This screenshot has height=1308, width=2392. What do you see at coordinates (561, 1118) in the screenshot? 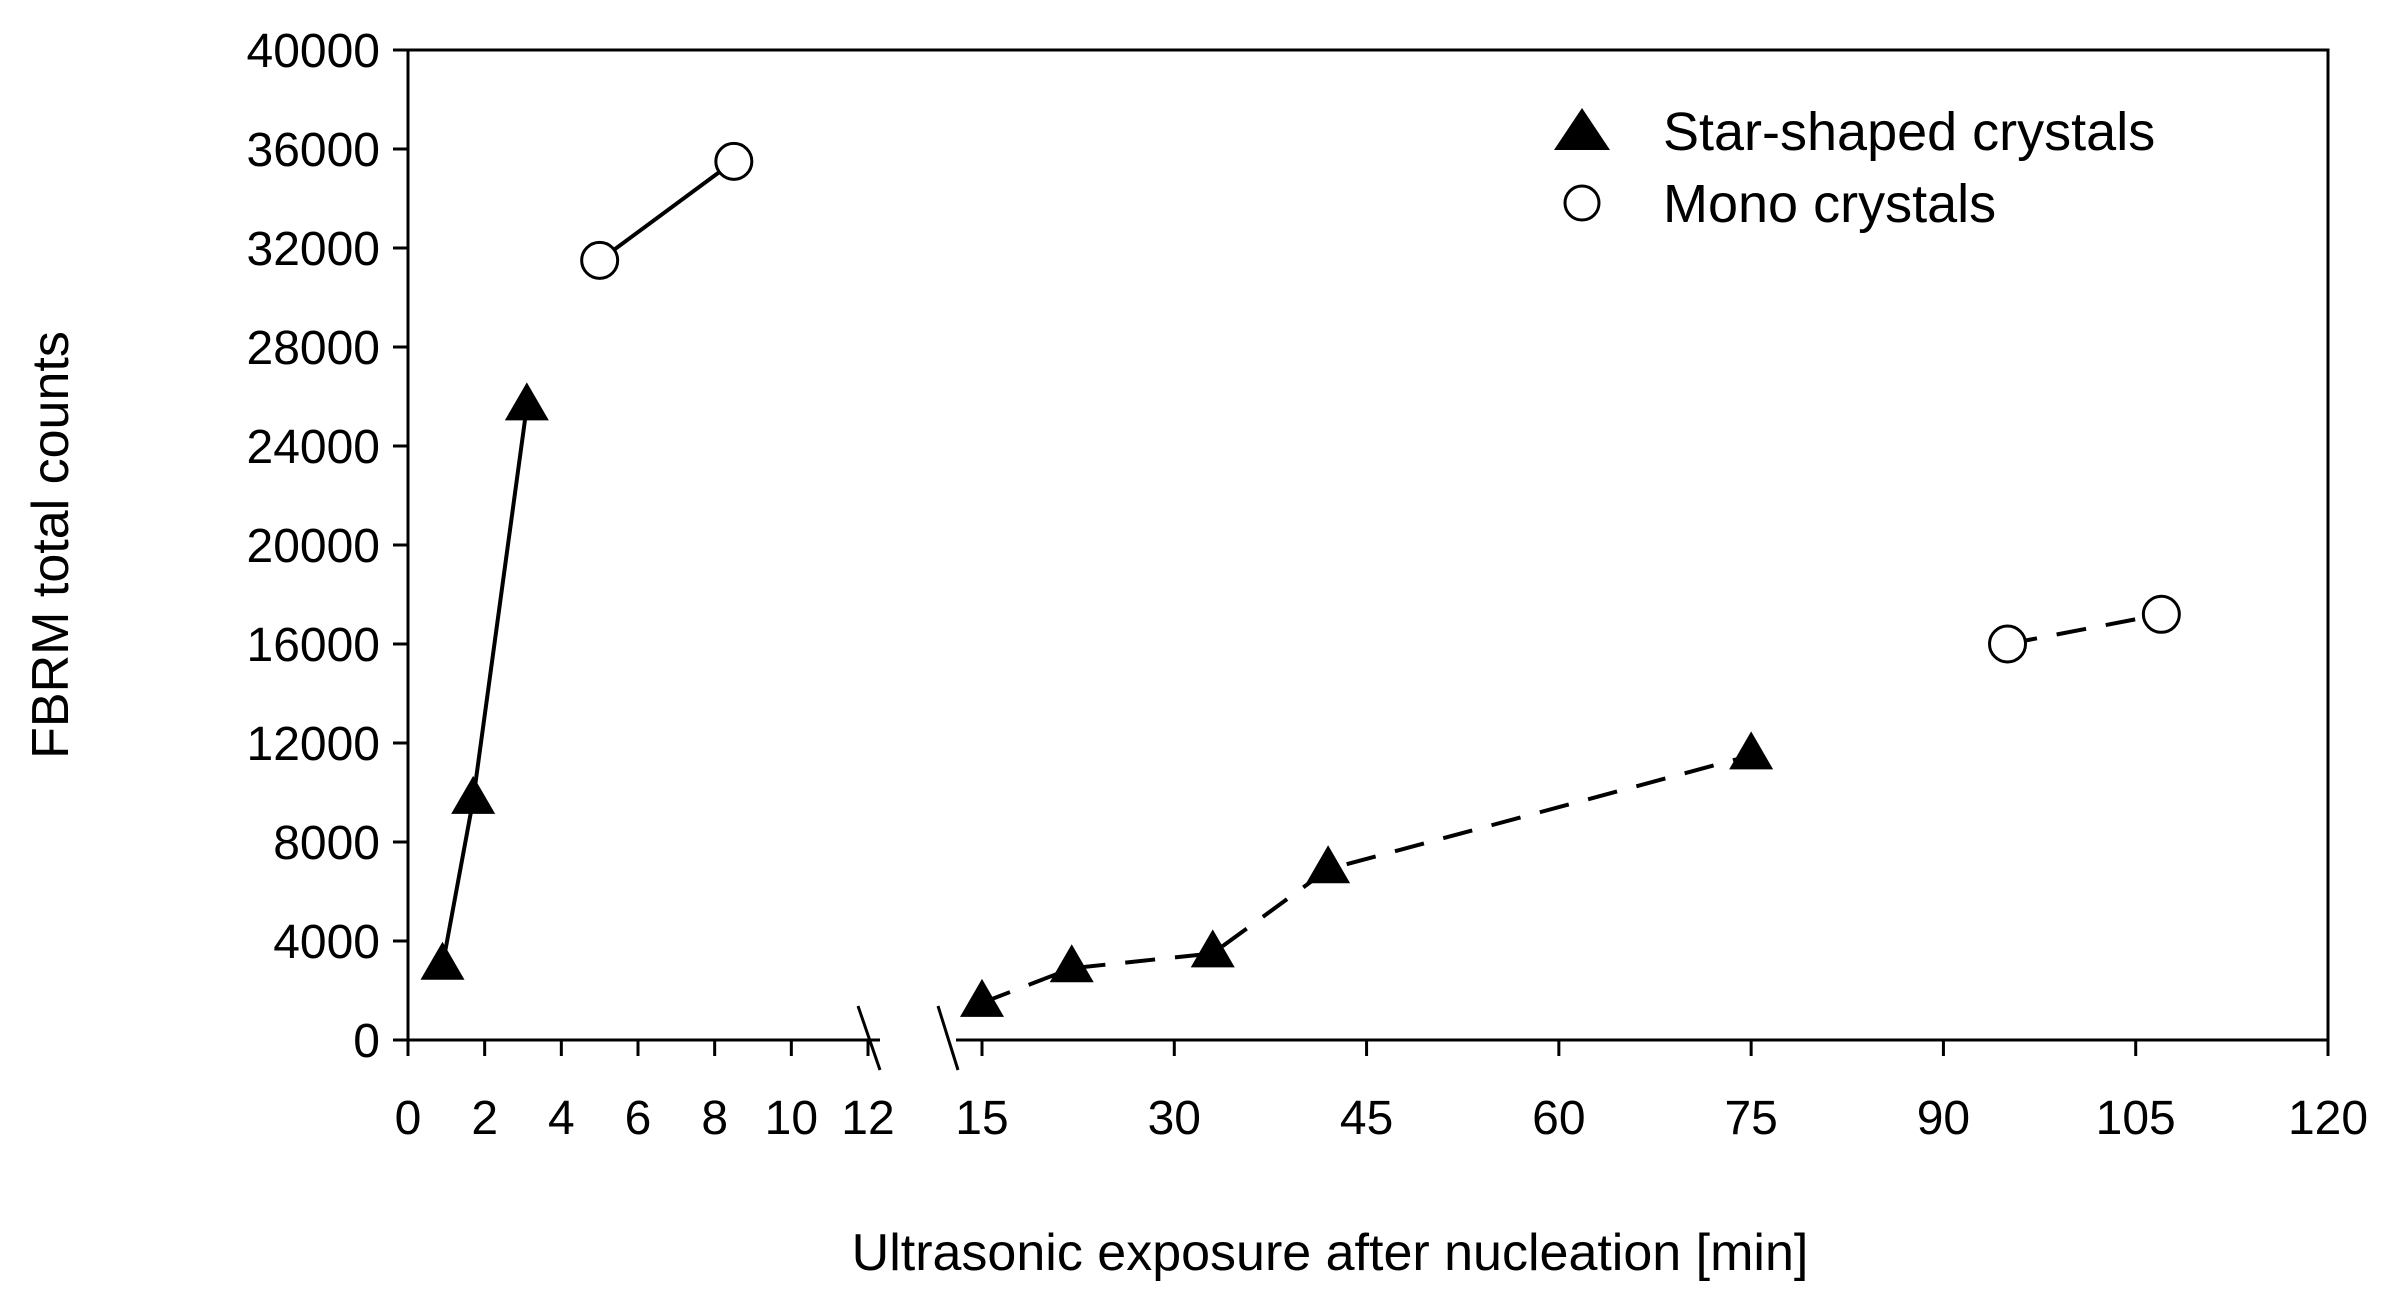
I see `x-tick-label: 4` at bounding box center [561, 1118].